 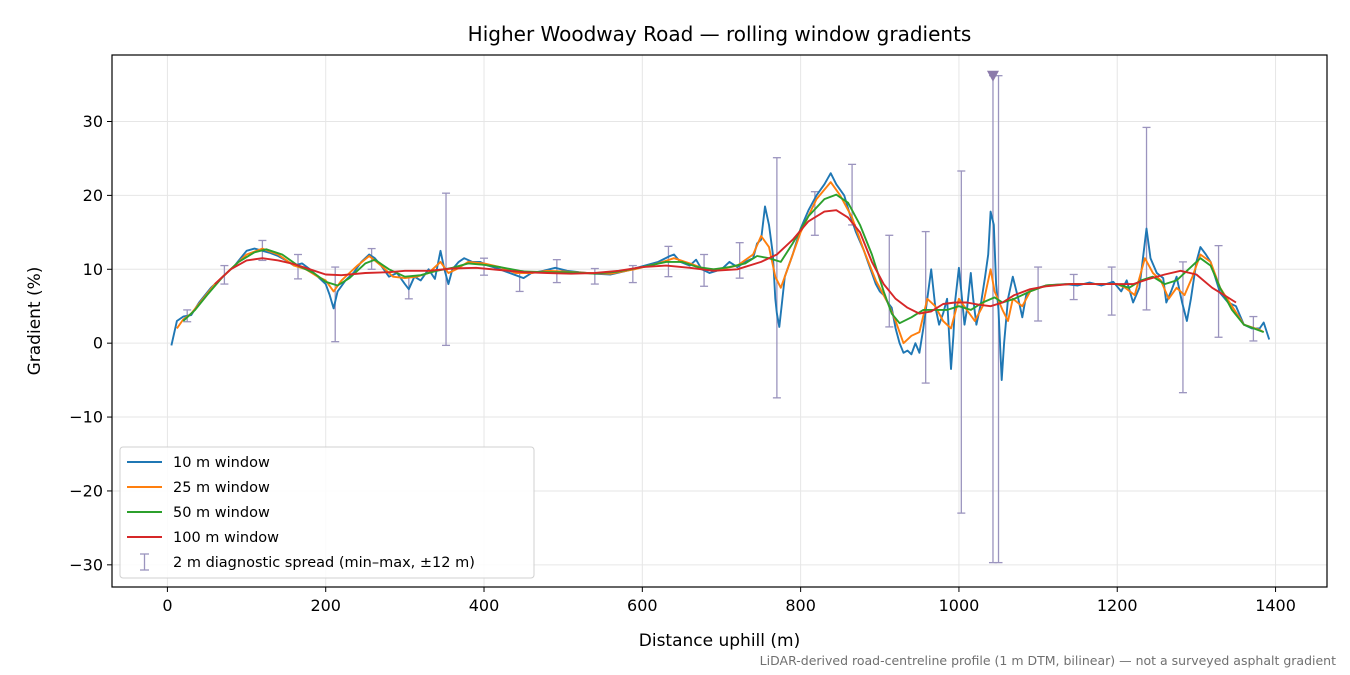 What do you see at coordinates (1117, 605) in the screenshot?
I see `x-tick-label: 1200` at bounding box center [1117, 605].